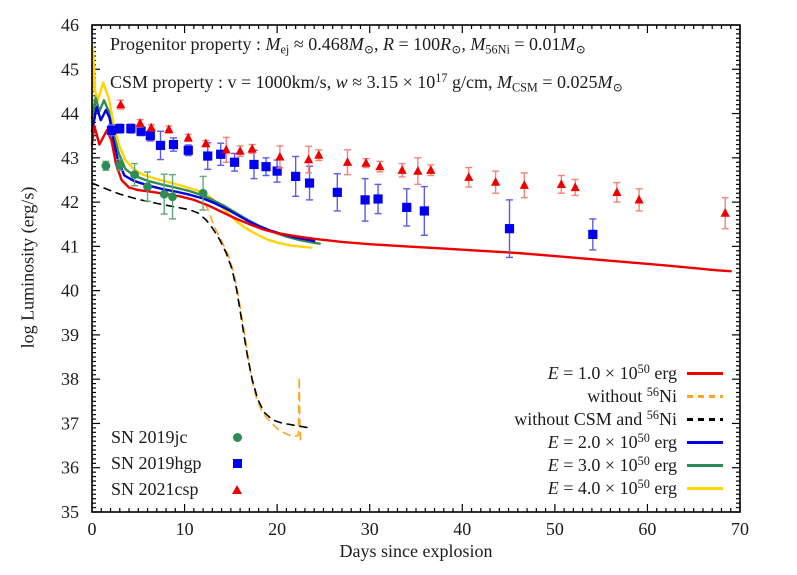 Image resolution: width=797 pixels, height=575 pixels. I want to click on legend-row-sn2021csp: SN 2021csp, so click(176, 489).